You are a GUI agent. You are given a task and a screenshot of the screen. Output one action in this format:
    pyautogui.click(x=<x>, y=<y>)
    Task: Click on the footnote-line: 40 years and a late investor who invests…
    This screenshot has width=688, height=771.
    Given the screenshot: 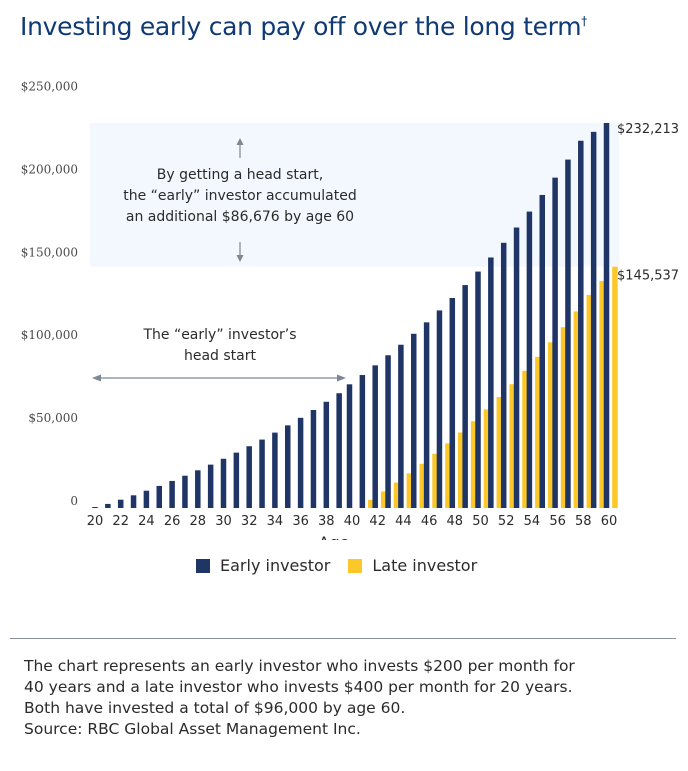 What is the action you would take?
    pyautogui.click(x=298, y=687)
    